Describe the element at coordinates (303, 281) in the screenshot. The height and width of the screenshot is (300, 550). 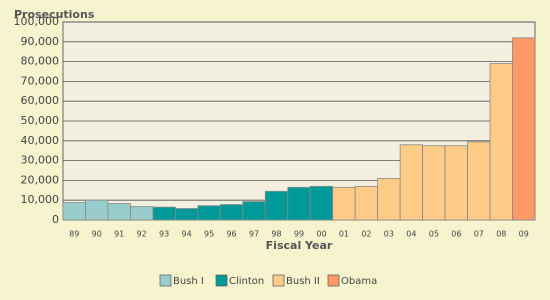
I see `legend-label: Bush II` at that location.